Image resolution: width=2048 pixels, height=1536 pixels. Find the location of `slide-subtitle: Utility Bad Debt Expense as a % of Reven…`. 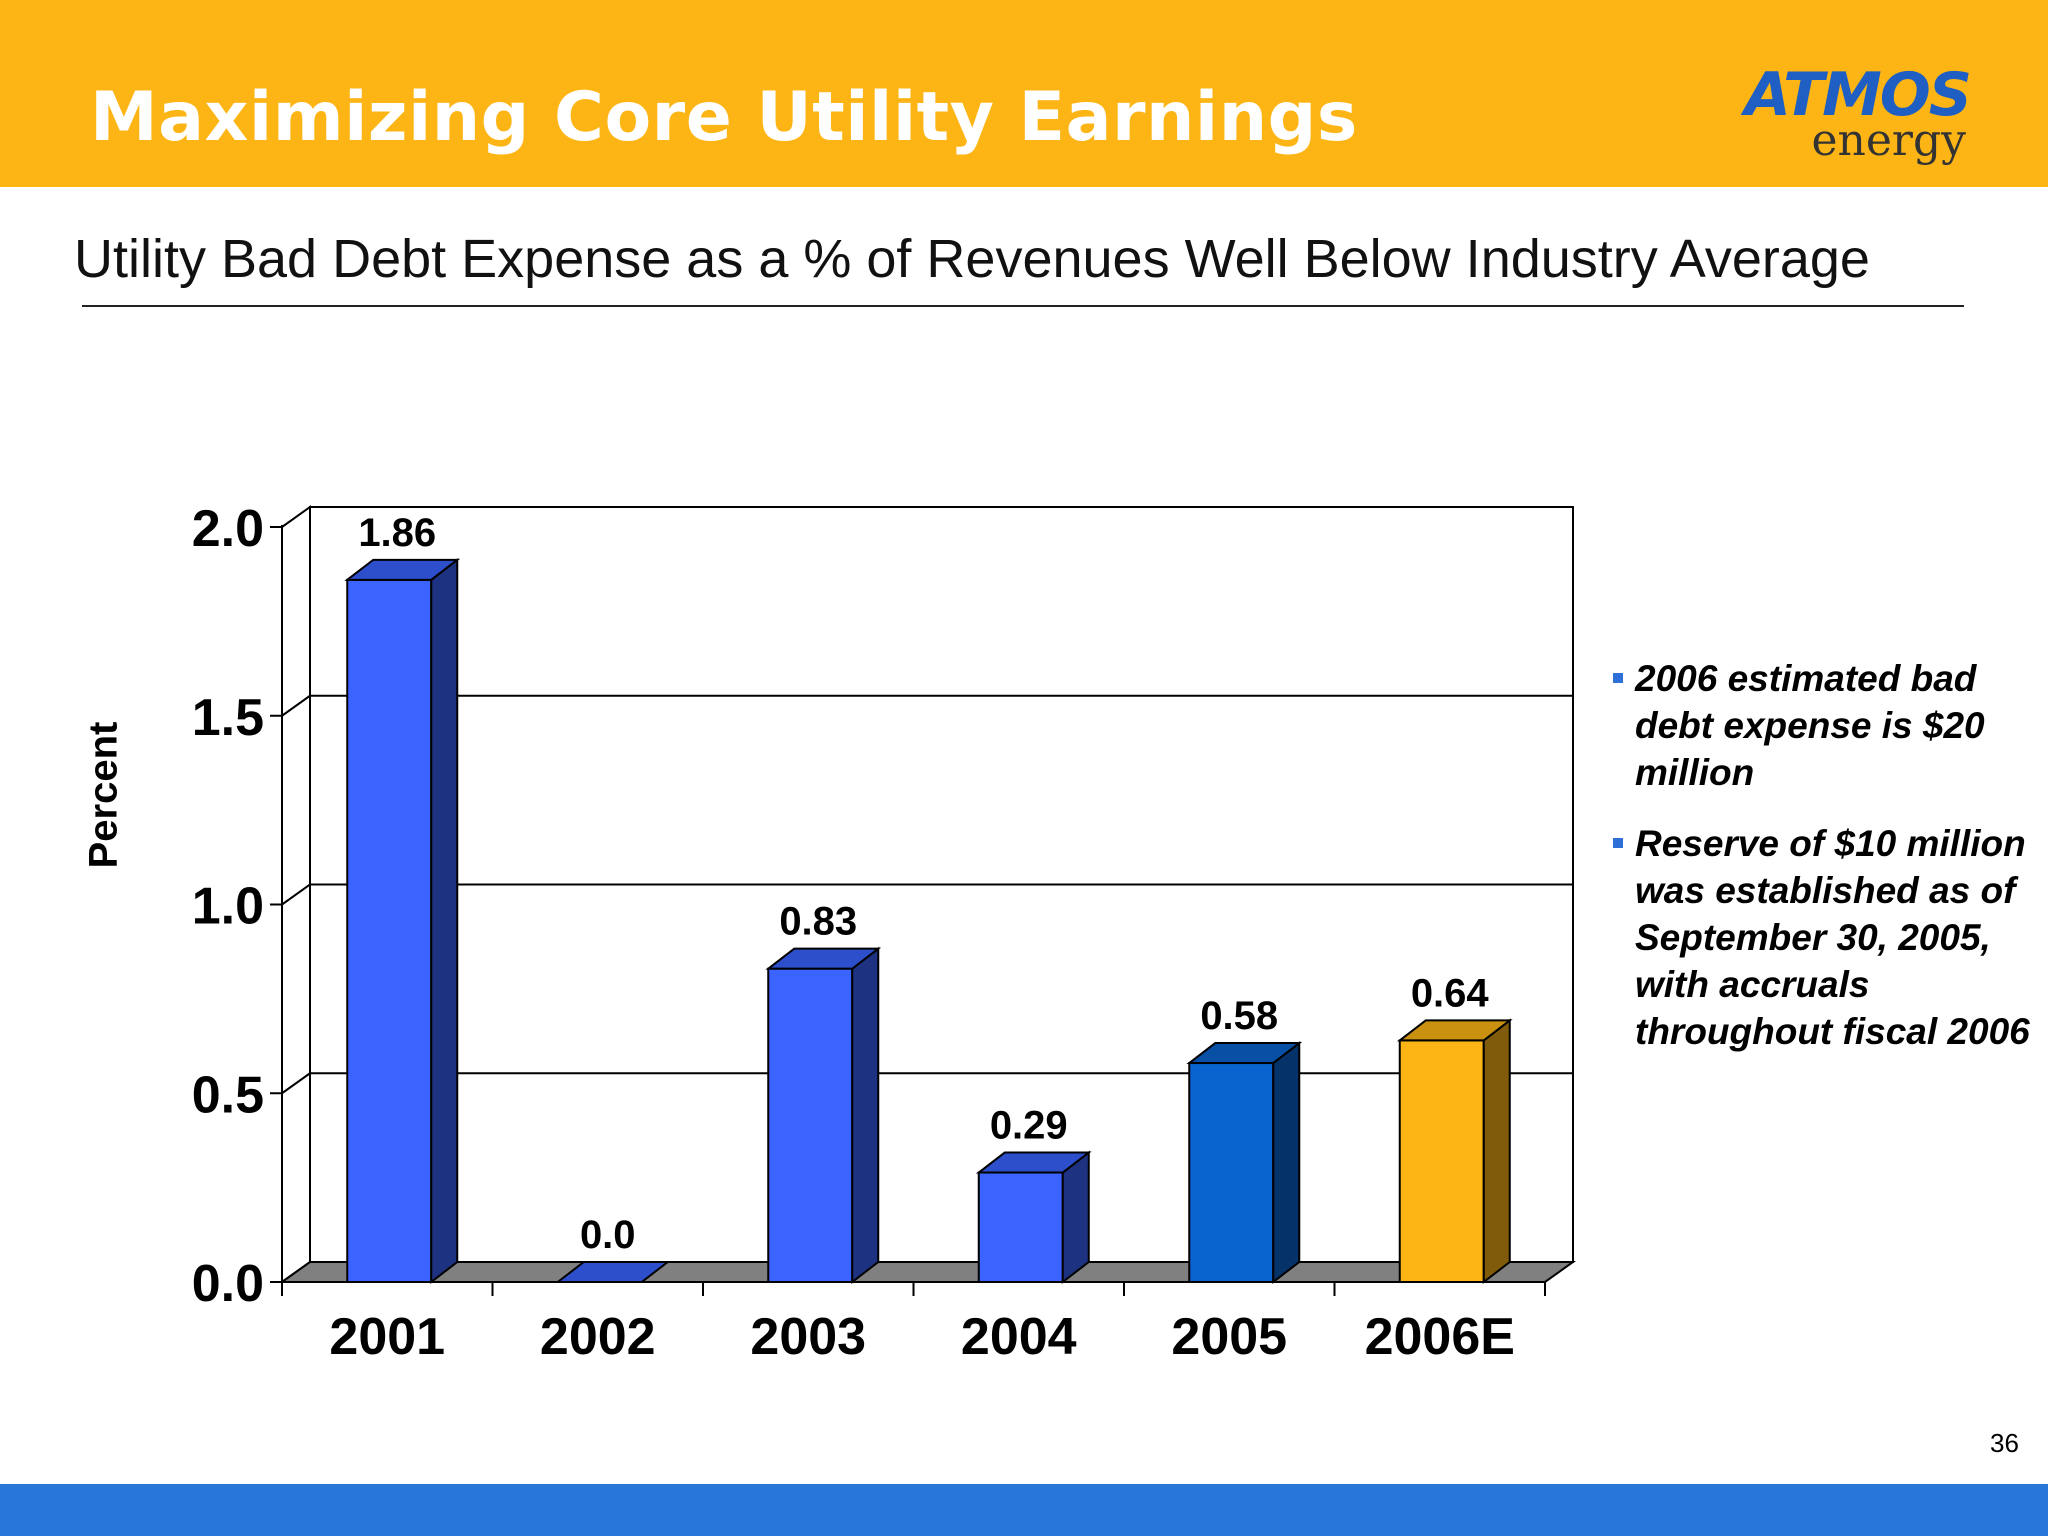

slide-subtitle: Utility Bad Debt Expense as a % of Reven… is located at coordinates (972, 259).